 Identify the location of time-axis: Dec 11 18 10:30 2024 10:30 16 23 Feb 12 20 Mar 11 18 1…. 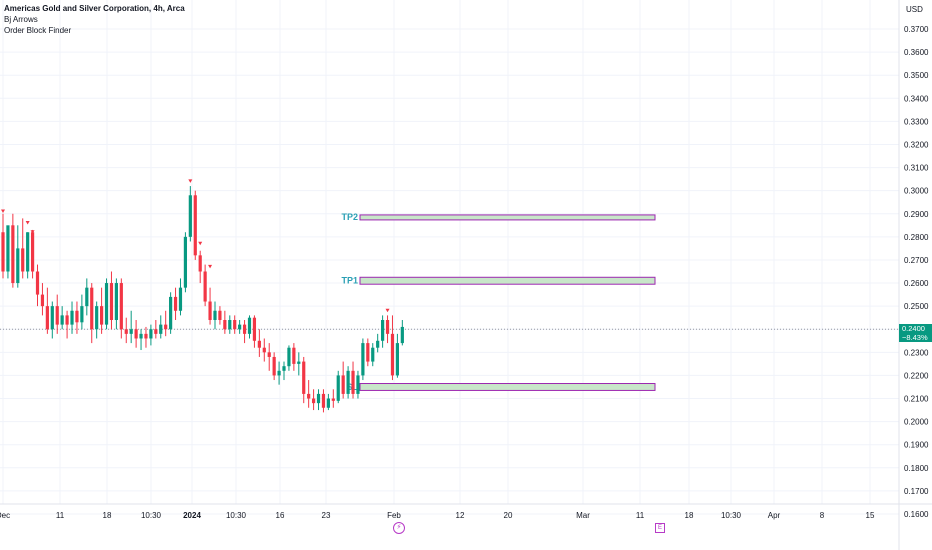
(437, 515).